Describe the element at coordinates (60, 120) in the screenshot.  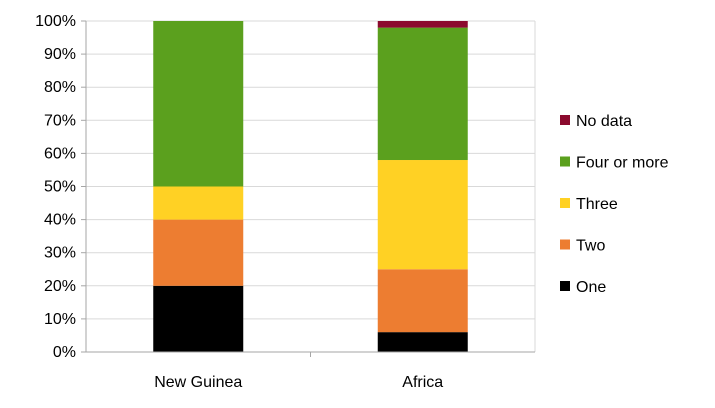
I see `y-tick-label: 70%` at that location.